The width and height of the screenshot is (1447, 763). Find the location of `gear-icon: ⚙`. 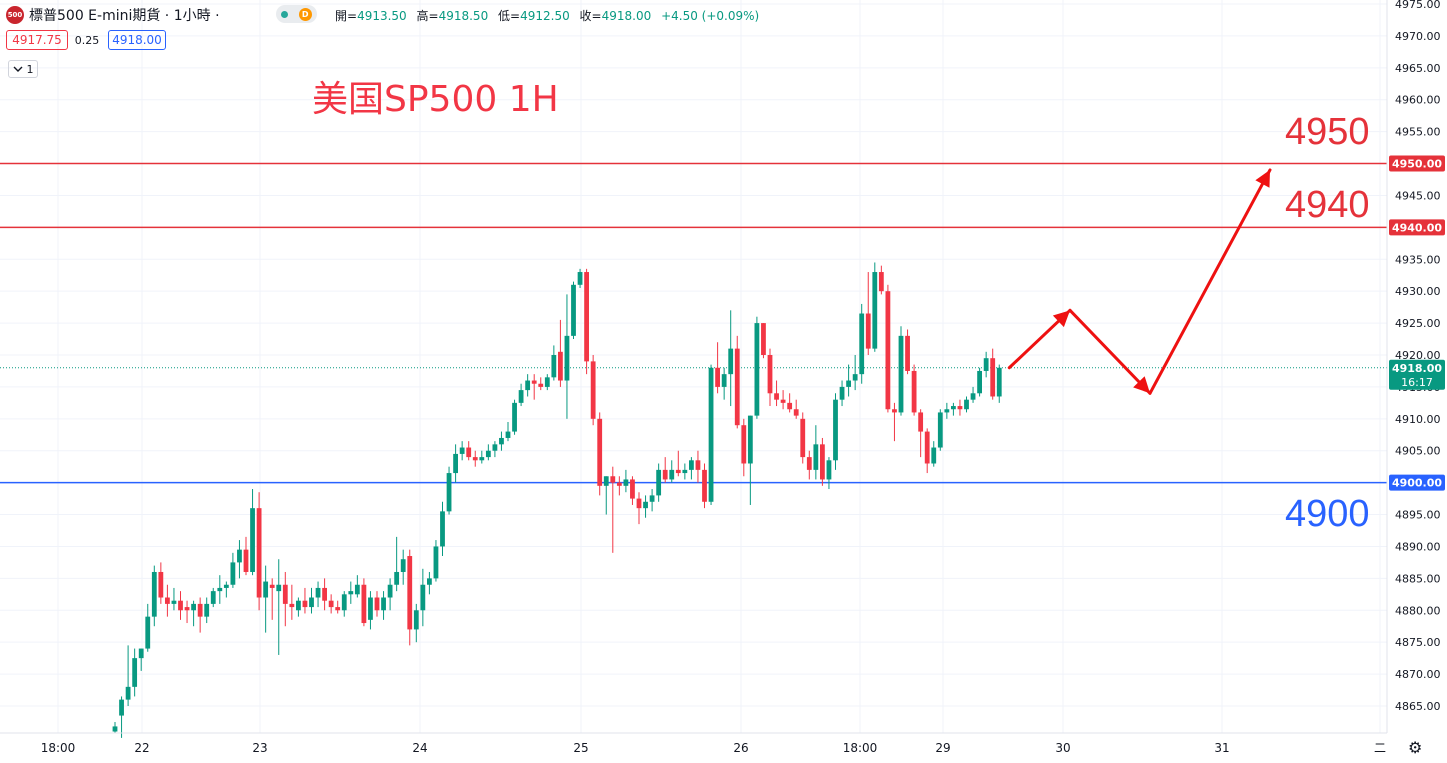

gear-icon: ⚙ is located at coordinates (1415, 747).